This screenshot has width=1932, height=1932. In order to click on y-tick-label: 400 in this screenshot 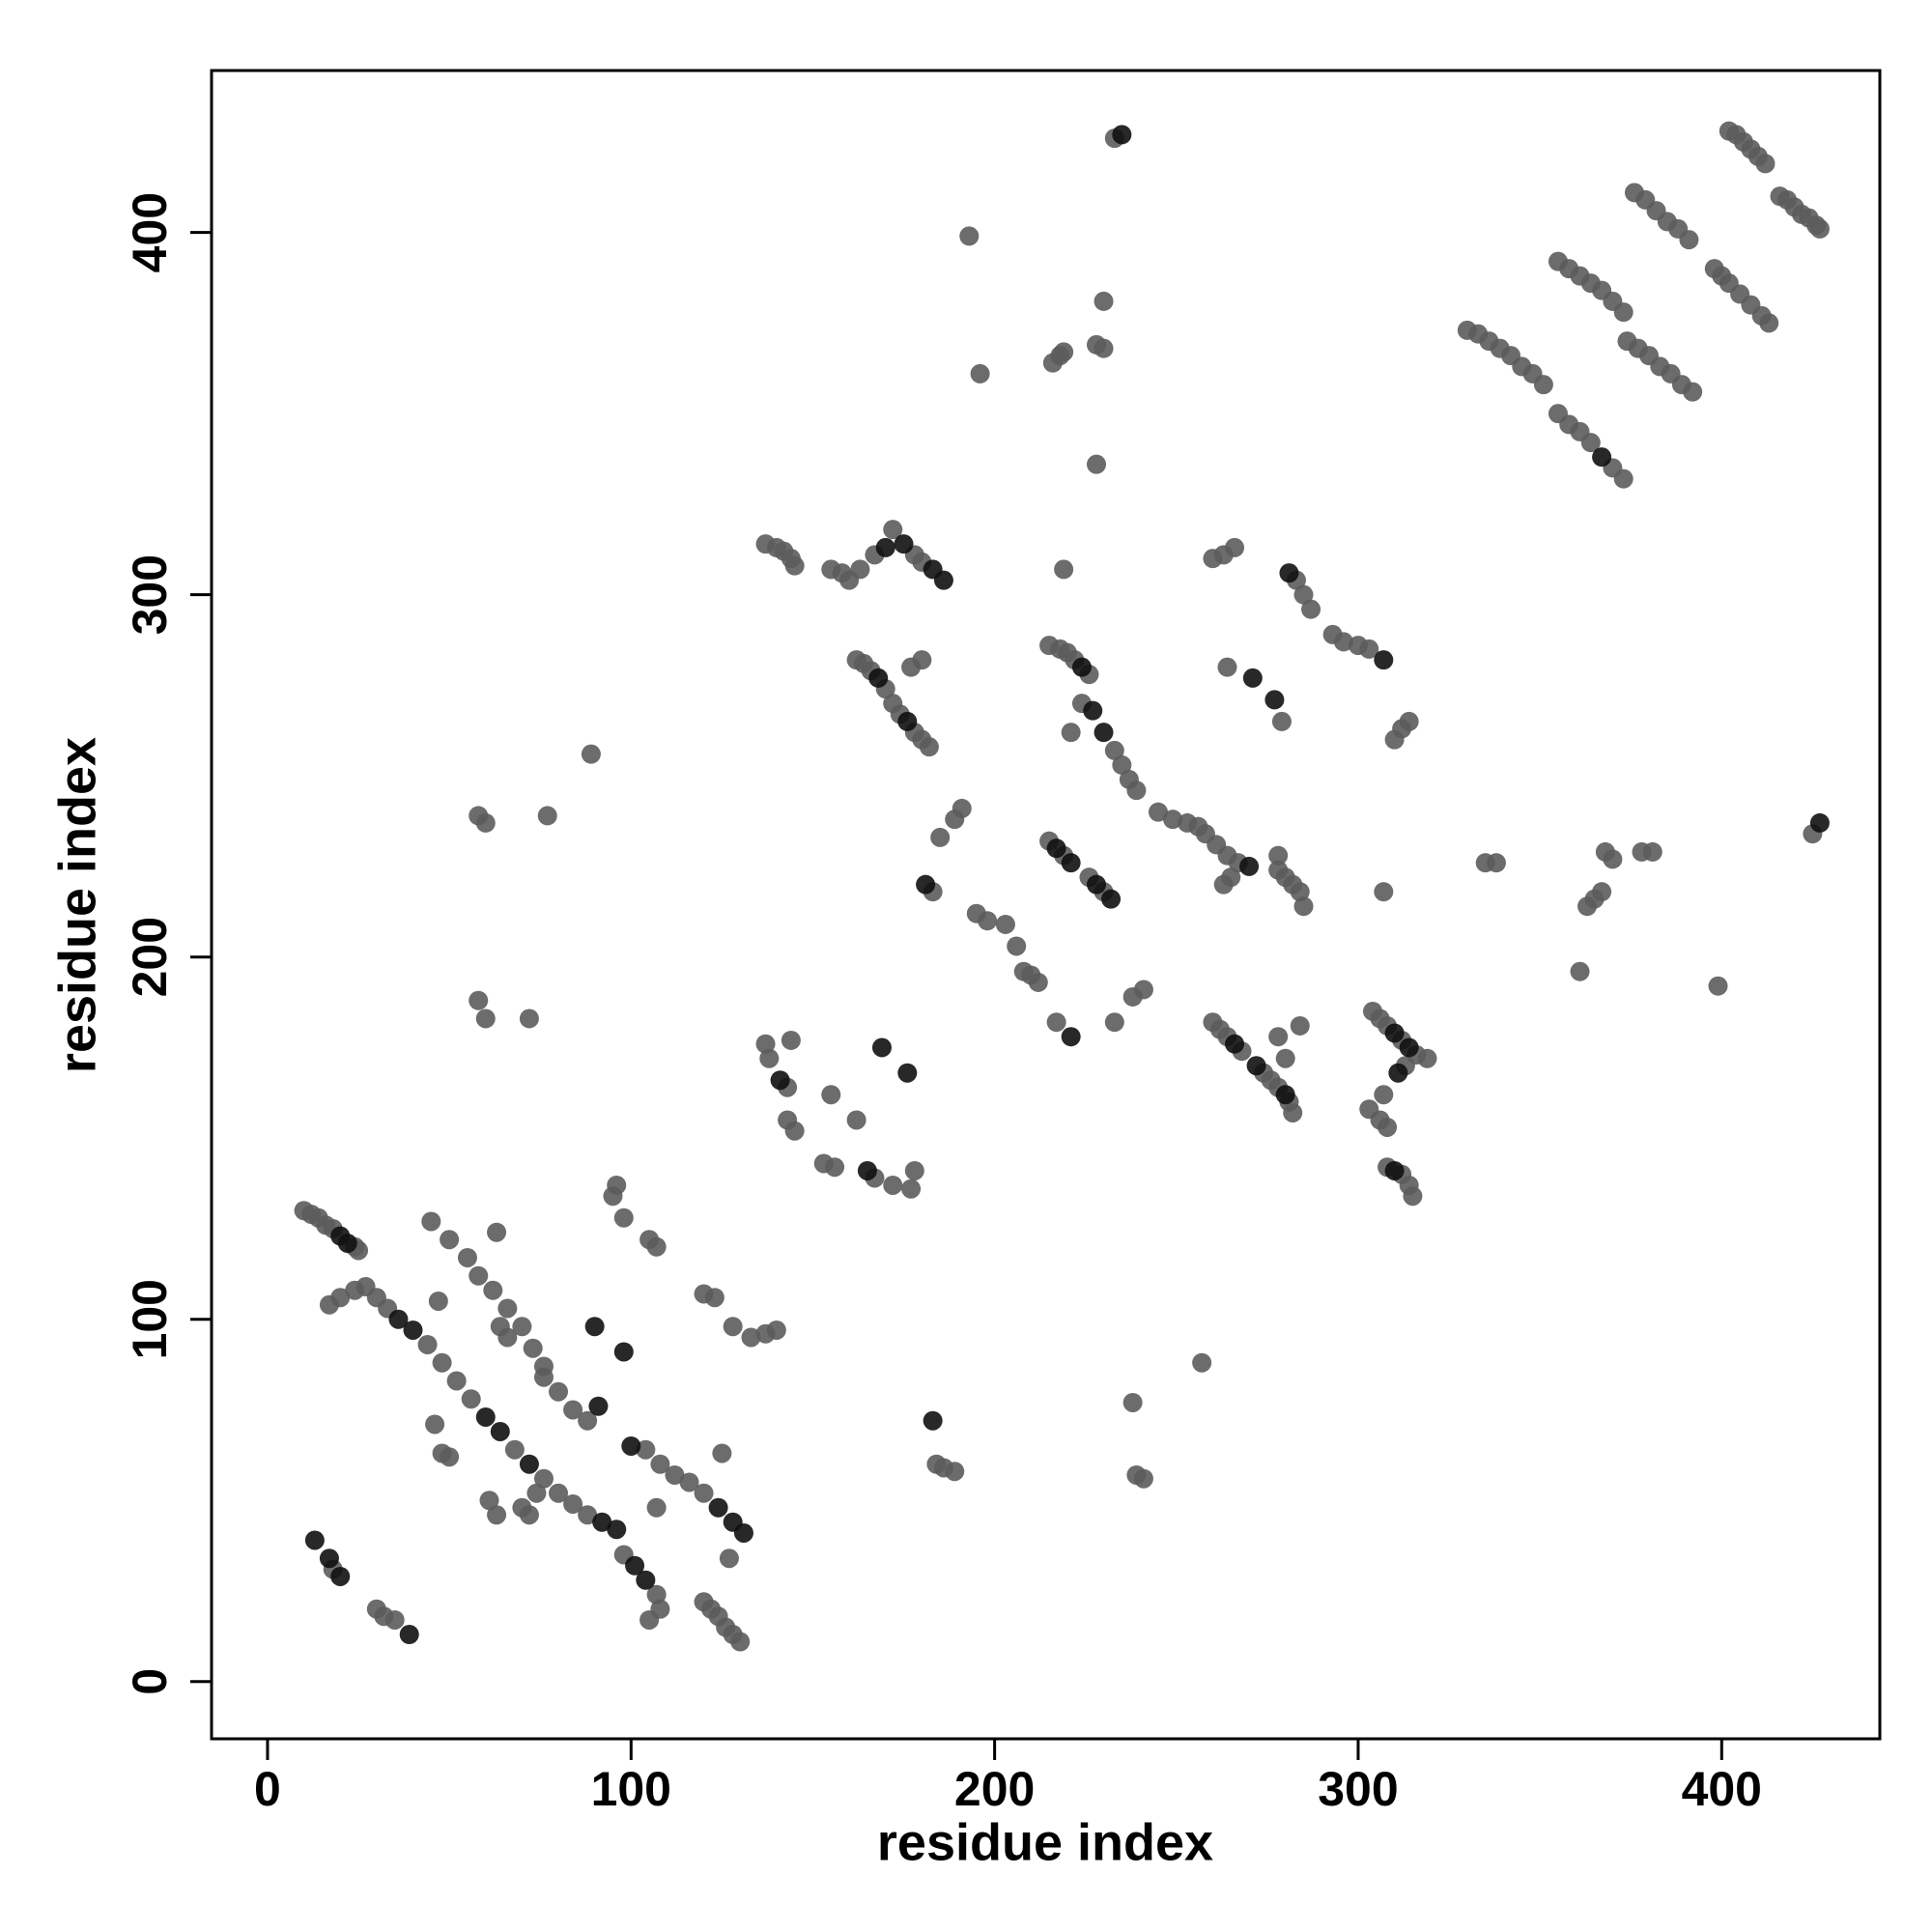, I will do `click(150, 232)`.